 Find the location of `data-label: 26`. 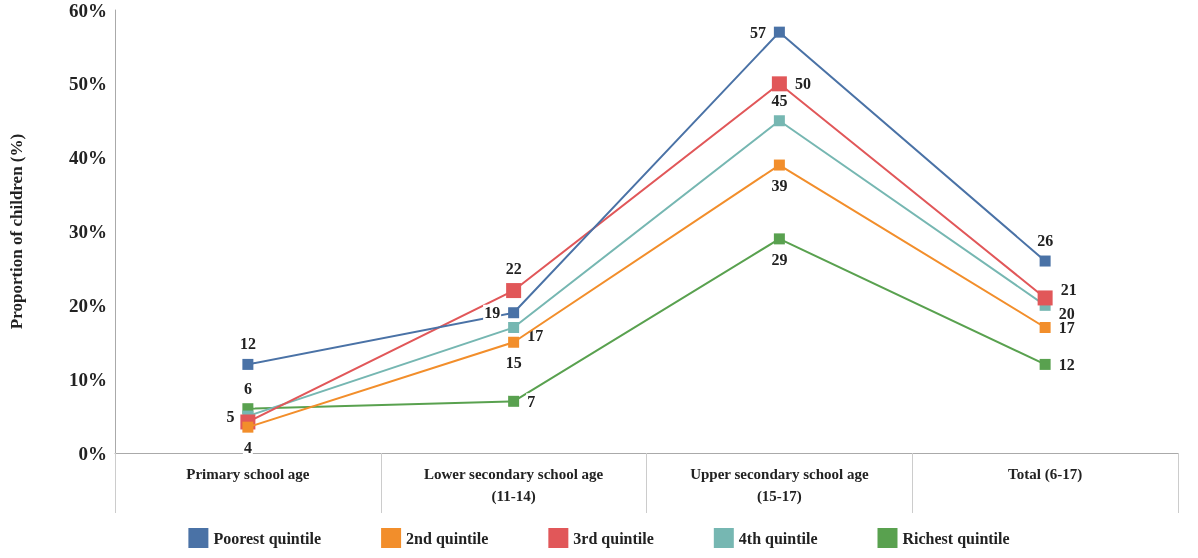

data-label: 26 is located at coordinates (1045, 241).